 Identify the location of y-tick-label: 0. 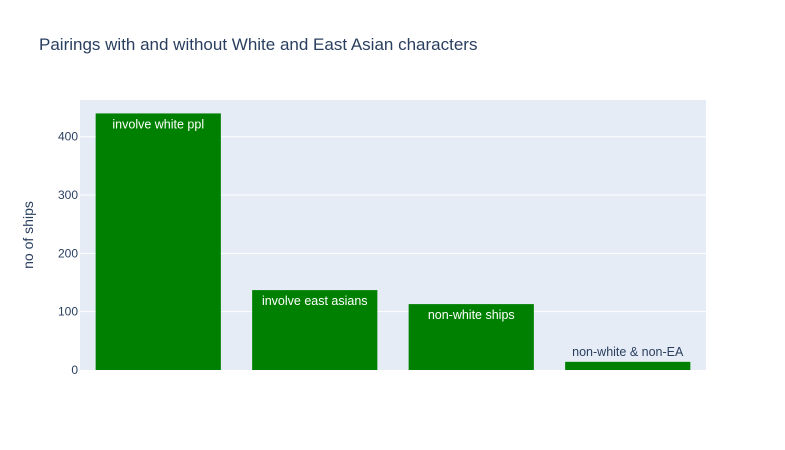
(74, 370).